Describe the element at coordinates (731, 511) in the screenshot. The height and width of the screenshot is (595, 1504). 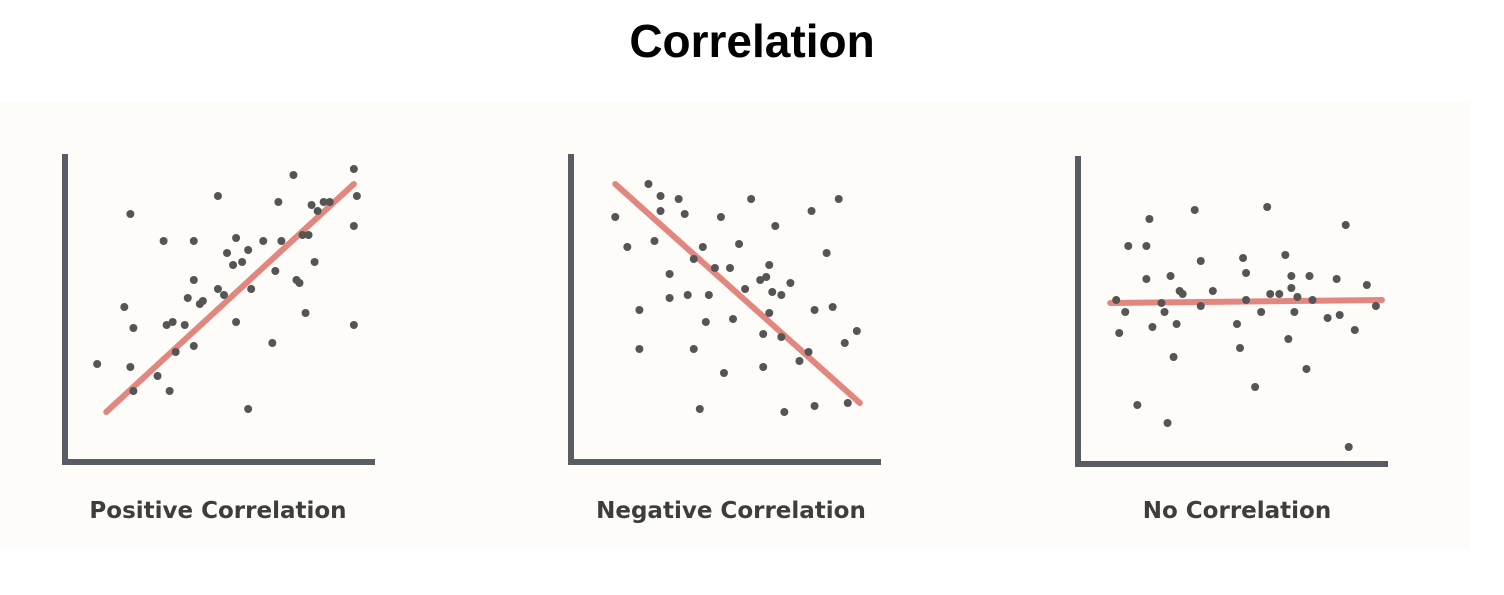
I see `chart-caption: Negative Correlation` at that location.